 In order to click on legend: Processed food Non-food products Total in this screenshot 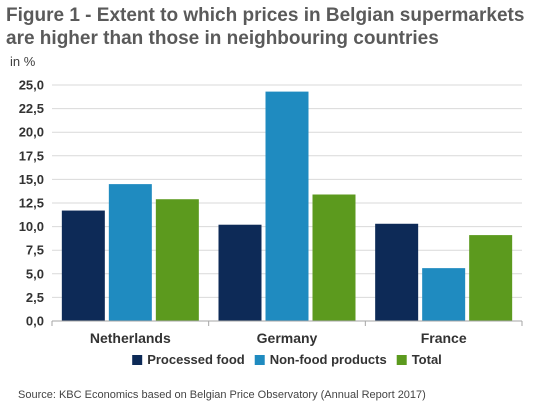, I will do `click(287, 359)`.